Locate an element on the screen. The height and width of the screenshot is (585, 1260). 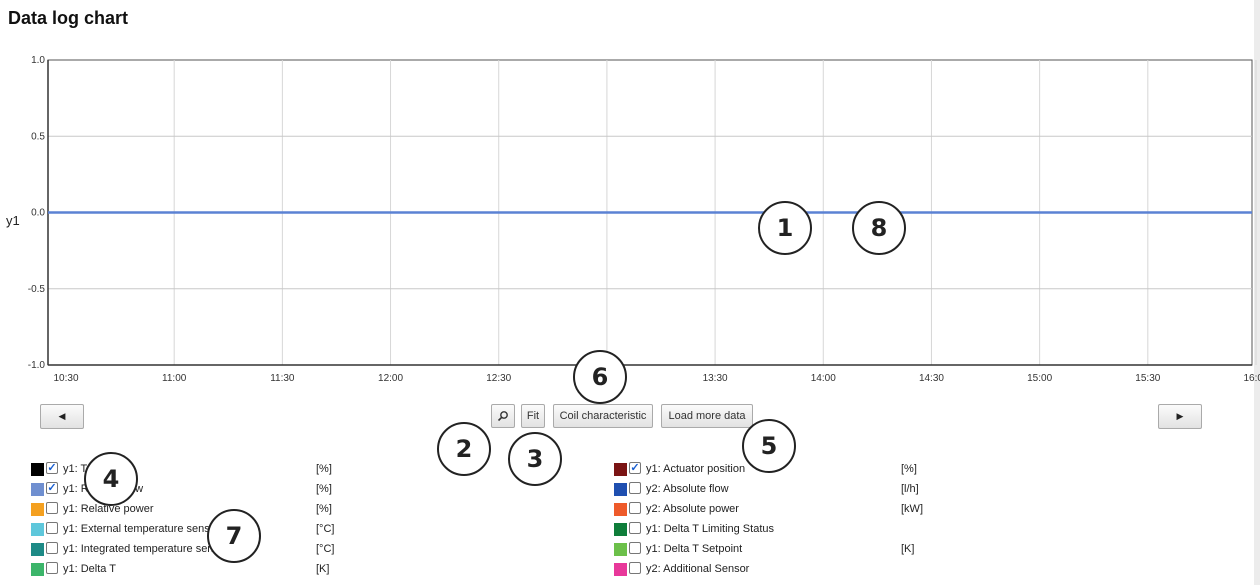
zoom-button is located at coordinates (503, 416).